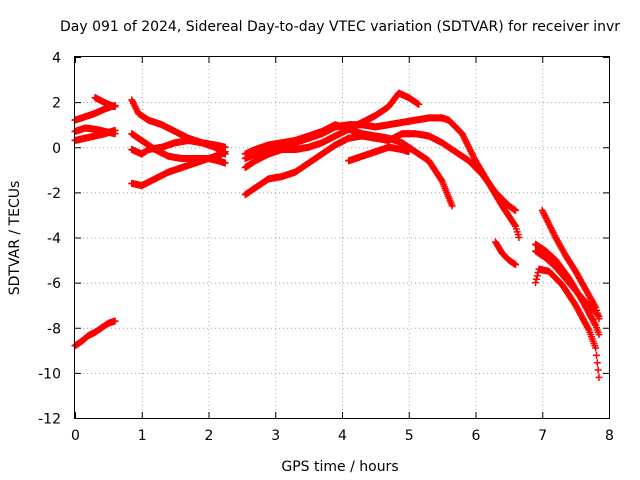  I want to click on series-s06, so click(178, 127).